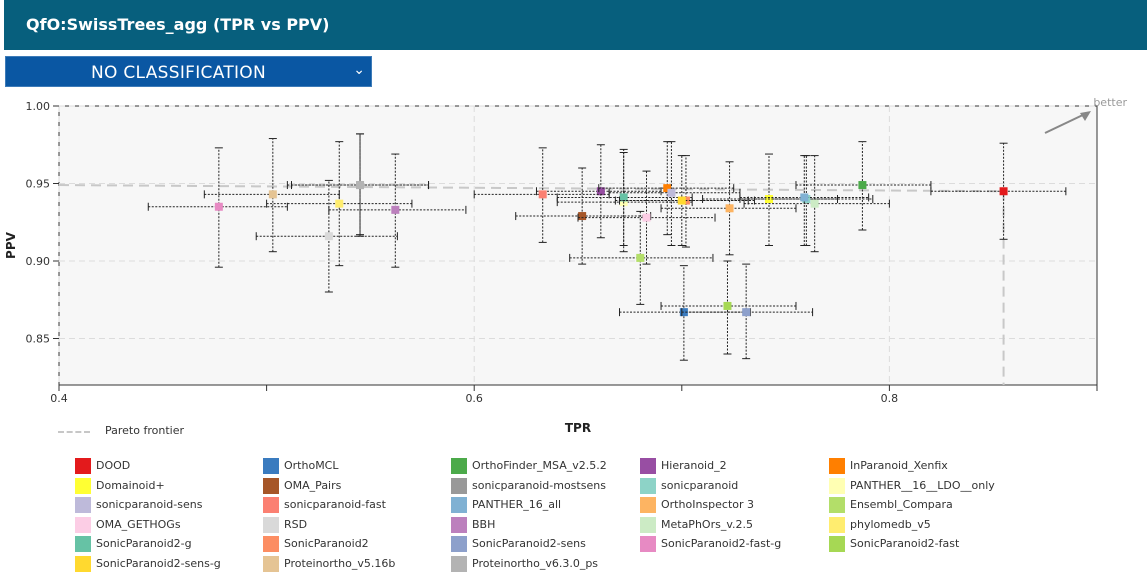 Image resolution: width=1147 pixels, height=580 pixels. Describe the element at coordinates (178, 24) in the screenshot. I see `page-title: QfO:SwissTrees_agg (TPR vs PPV)` at that location.